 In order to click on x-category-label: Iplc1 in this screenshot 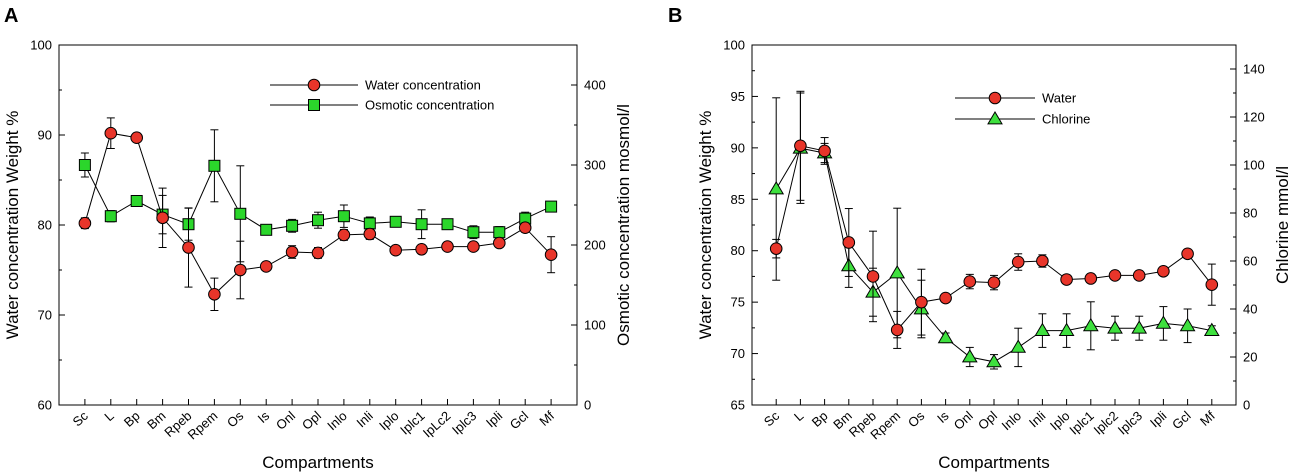, I will do `click(1081, 423)`.